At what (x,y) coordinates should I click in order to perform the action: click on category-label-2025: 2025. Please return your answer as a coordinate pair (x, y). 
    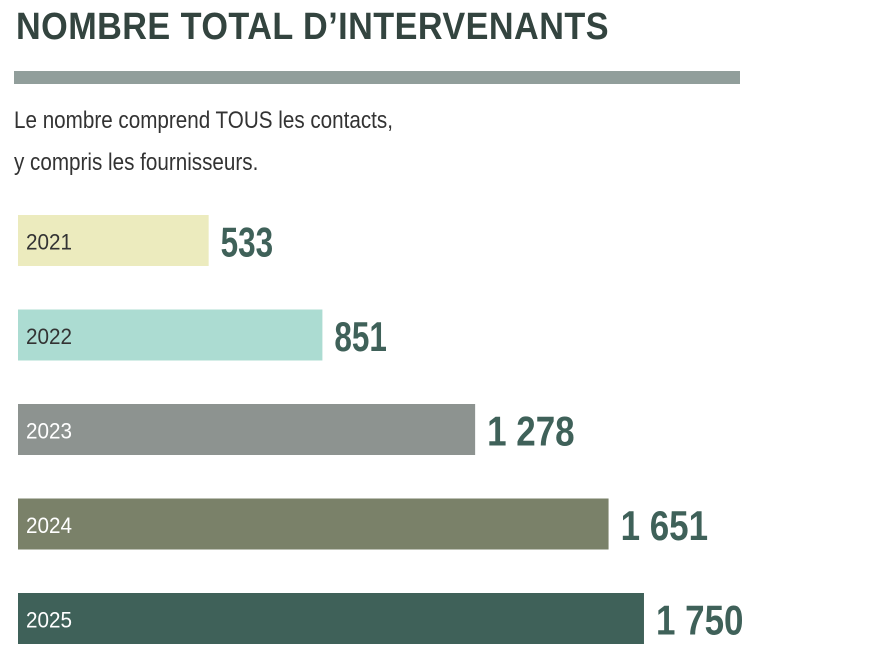
    Looking at the image, I should click on (49, 620).